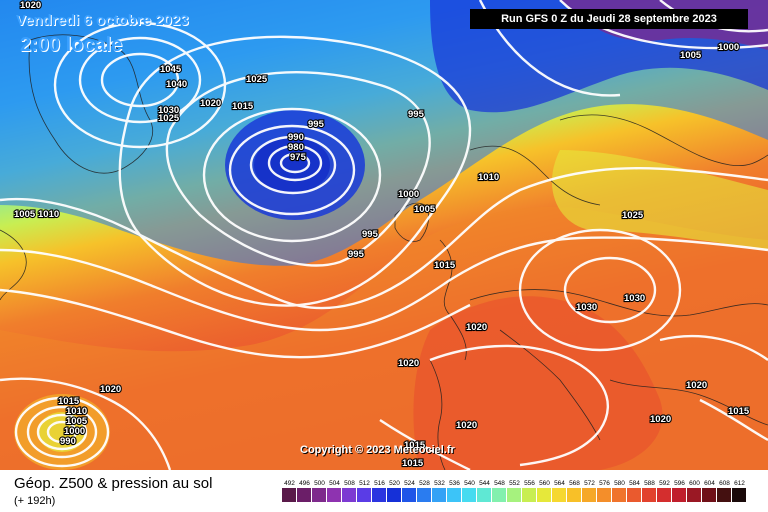 This screenshot has width=768, height=512. Describe the element at coordinates (634, 483) in the screenshot. I see `legend-value-label: 584` at that location.